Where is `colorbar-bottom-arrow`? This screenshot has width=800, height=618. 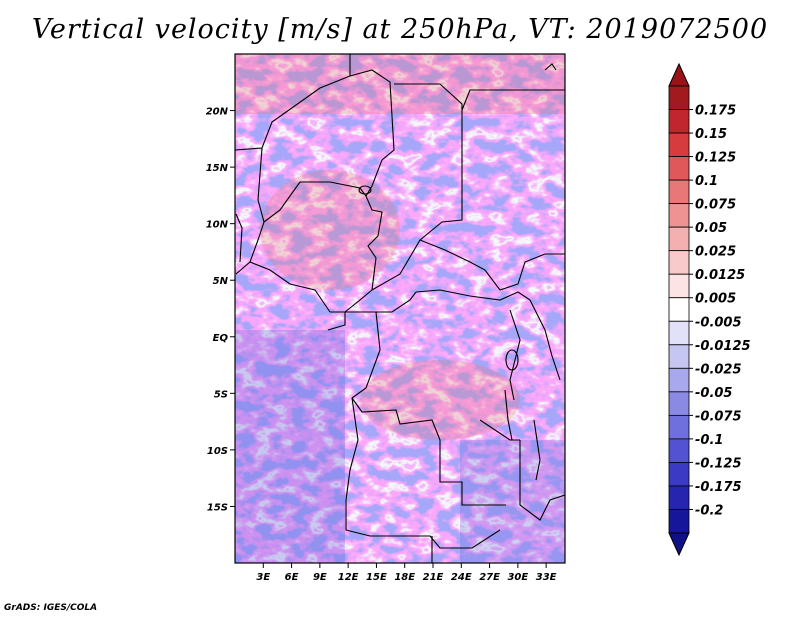
colorbar-bottom-arrow is located at coordinates (679, 544).